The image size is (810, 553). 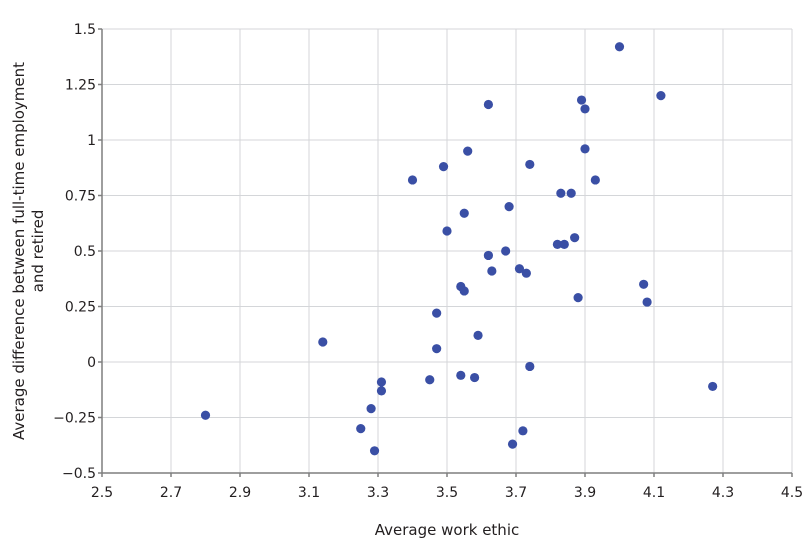 What do you see at coordinates (171, 493) in the screenshot?
I see `x-tick-label: 2.7` at bounding box center [171, 493].